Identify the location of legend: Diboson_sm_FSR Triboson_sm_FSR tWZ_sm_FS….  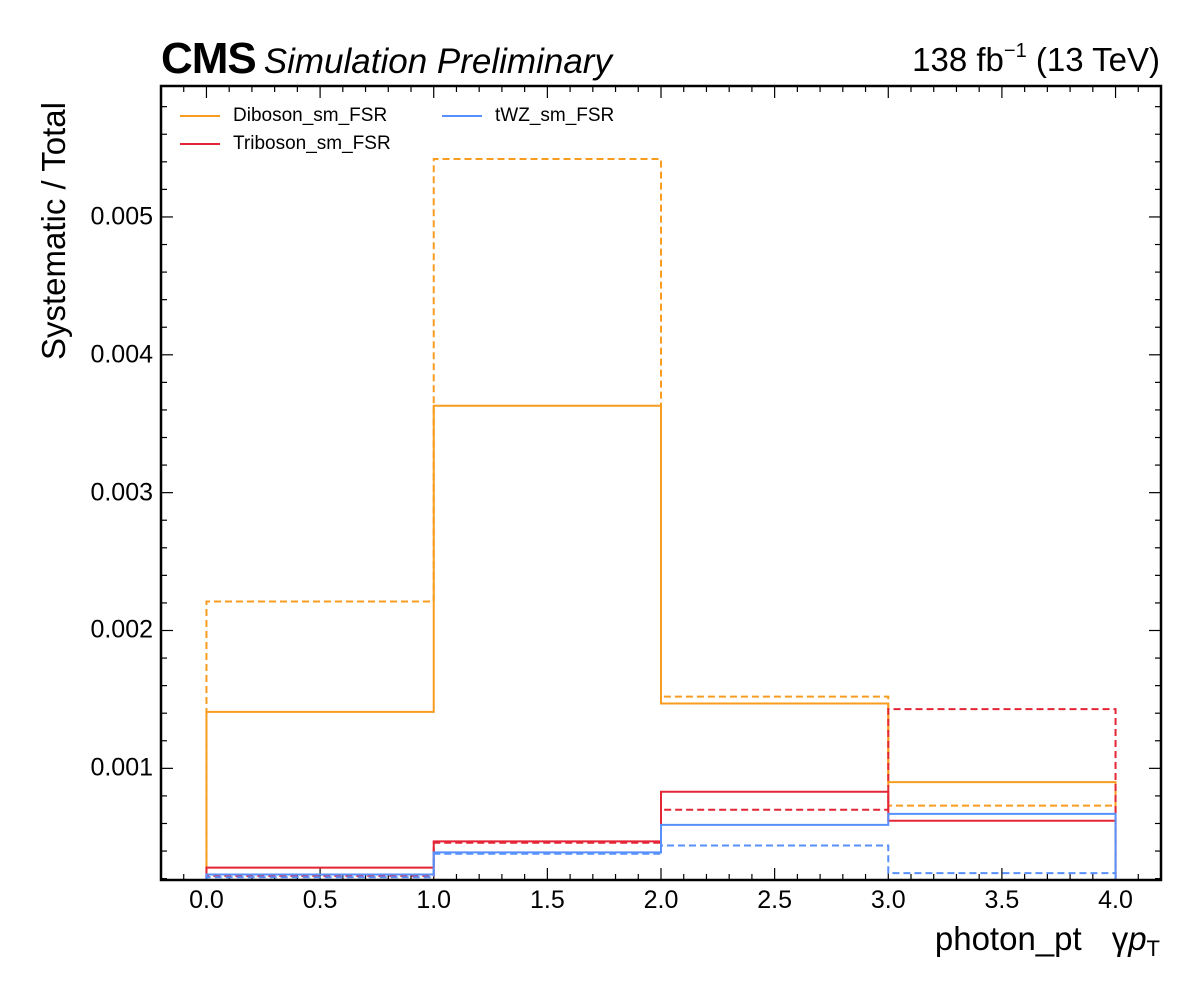
(420, 132).